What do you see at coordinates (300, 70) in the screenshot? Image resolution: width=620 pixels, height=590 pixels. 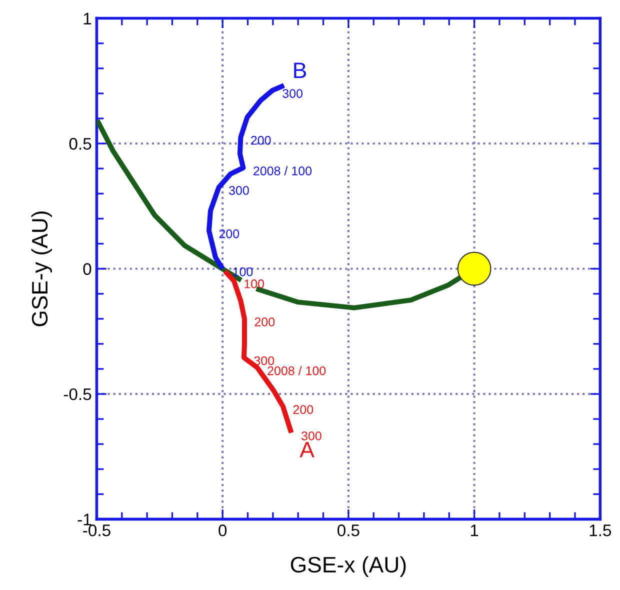 I see `series-label: B` at bounding box center [300, 70].